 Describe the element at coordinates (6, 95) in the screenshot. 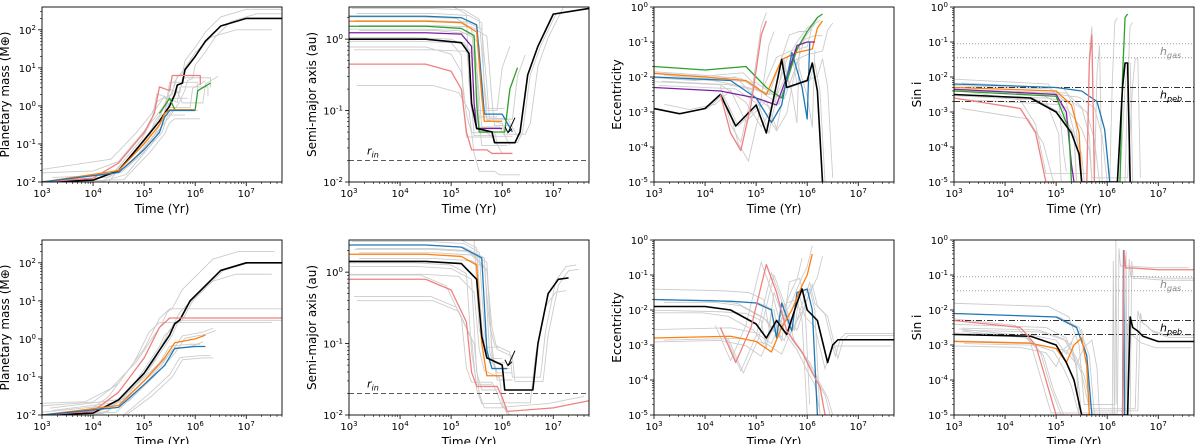

I see `y-axis-label: Planetary mass (M⊕)` at that location.